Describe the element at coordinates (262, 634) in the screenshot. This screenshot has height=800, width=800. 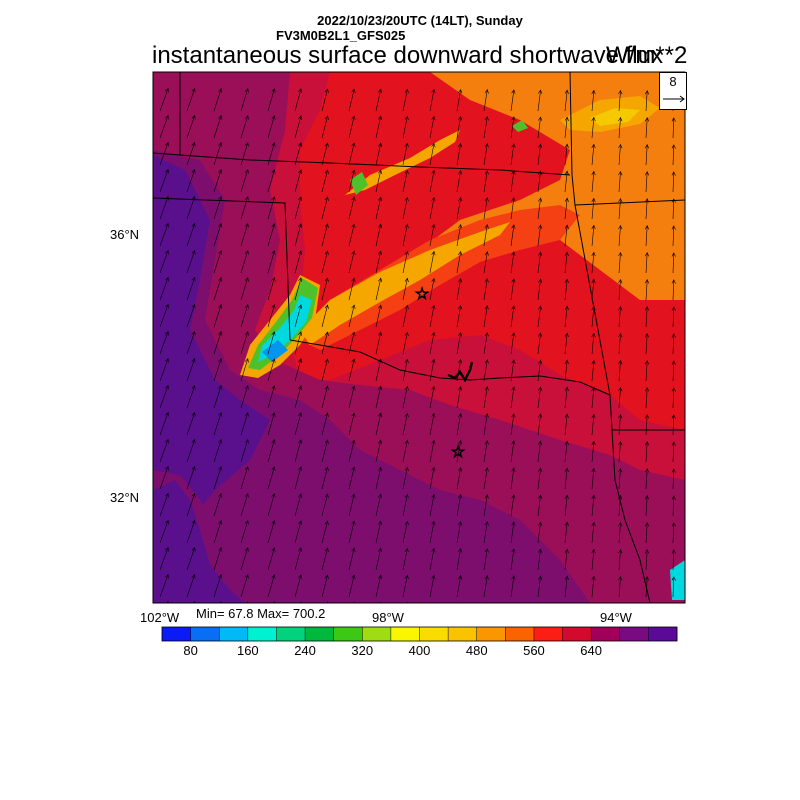
I see `colorbar-swatch` at that location.